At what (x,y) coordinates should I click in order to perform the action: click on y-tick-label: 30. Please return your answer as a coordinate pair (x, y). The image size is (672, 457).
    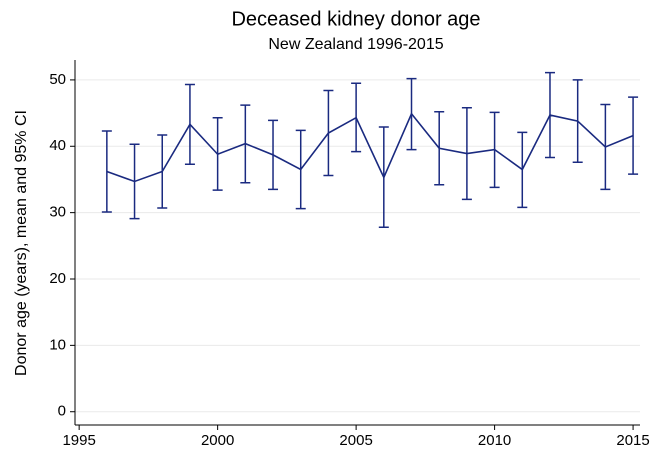
    Looking at the image, I should click on (57, 212).